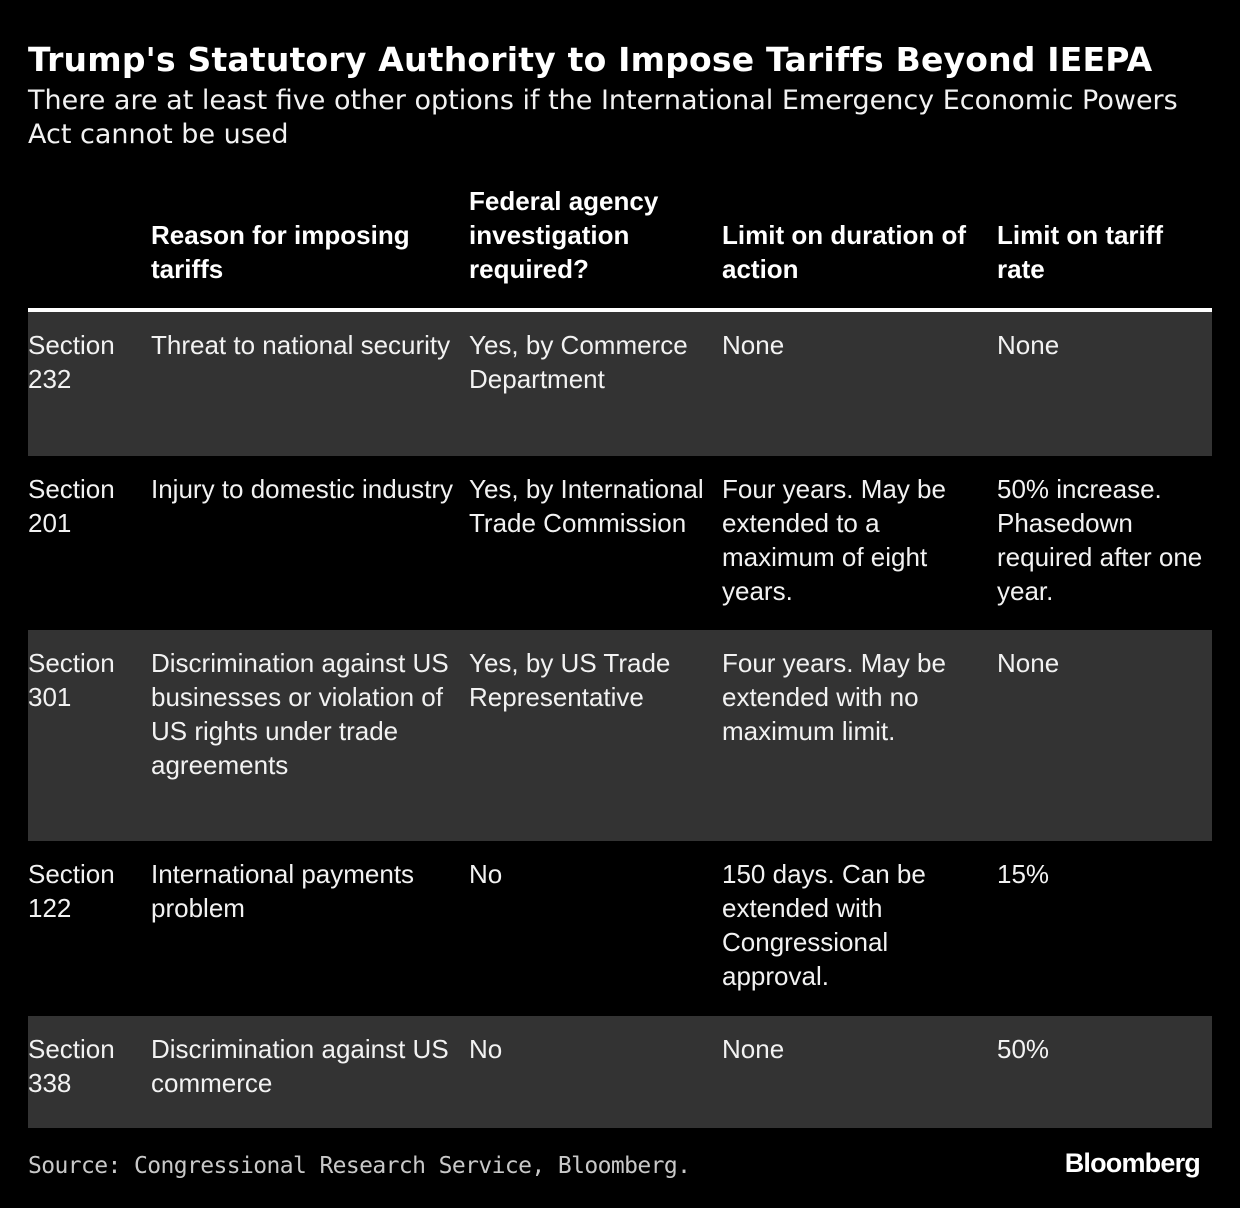  What do you see at coordinates (1132, 1163) in the screenshot?
I see `bloomberg-logo: Bloomberg` at bounding box center [1132, 1163].